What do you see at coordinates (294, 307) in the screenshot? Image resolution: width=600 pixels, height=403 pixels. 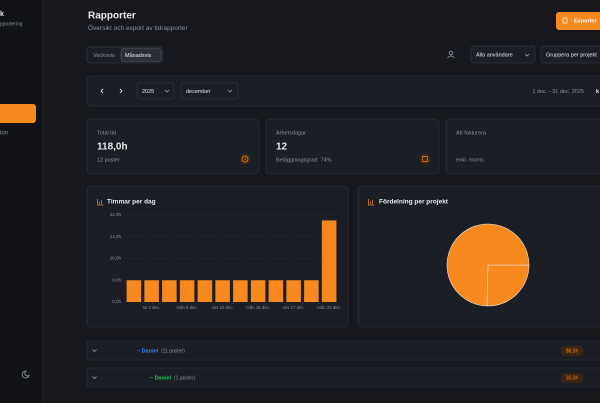 I see `x-tick-label: ons 17 dec.` at bounding box center [294, 307].